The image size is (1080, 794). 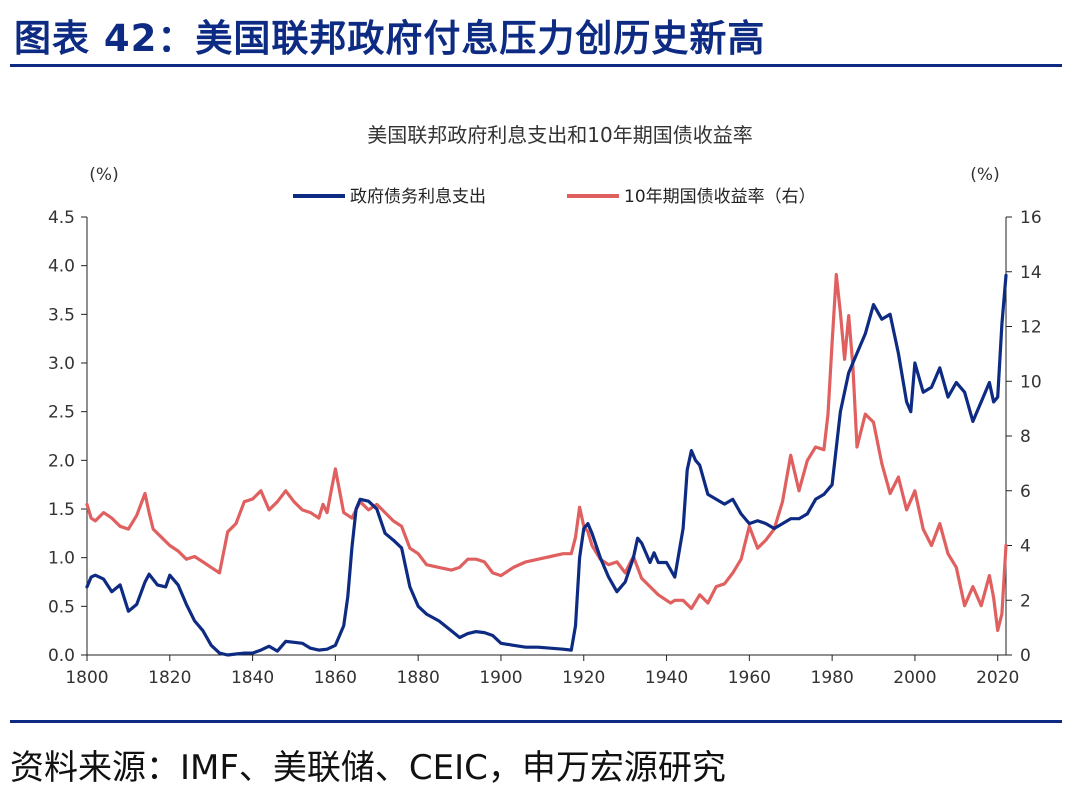 I want to click on left-axis-tick-label: 4.5, so click(x=61, y=218).